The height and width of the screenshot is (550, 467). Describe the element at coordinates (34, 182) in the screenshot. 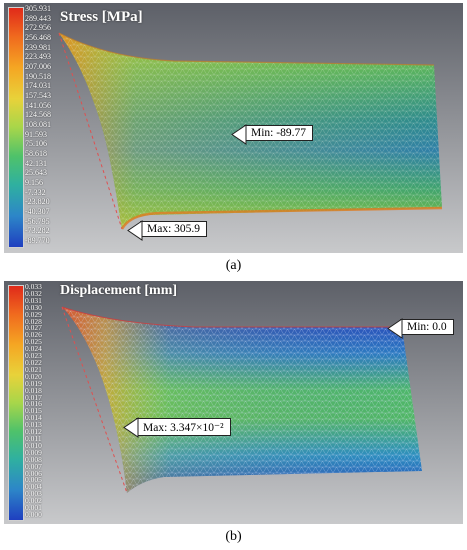

I see `tick-label: 9.156` at that location.